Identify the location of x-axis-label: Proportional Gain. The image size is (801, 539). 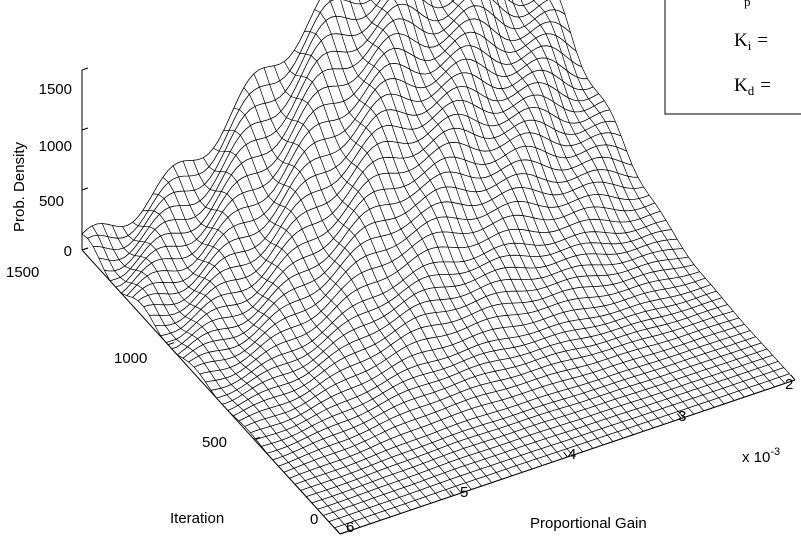
(588, 523).